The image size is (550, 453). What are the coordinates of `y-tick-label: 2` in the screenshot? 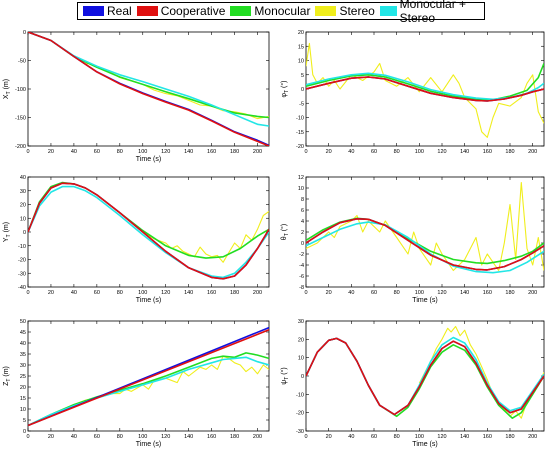 It's located at (302, 233).